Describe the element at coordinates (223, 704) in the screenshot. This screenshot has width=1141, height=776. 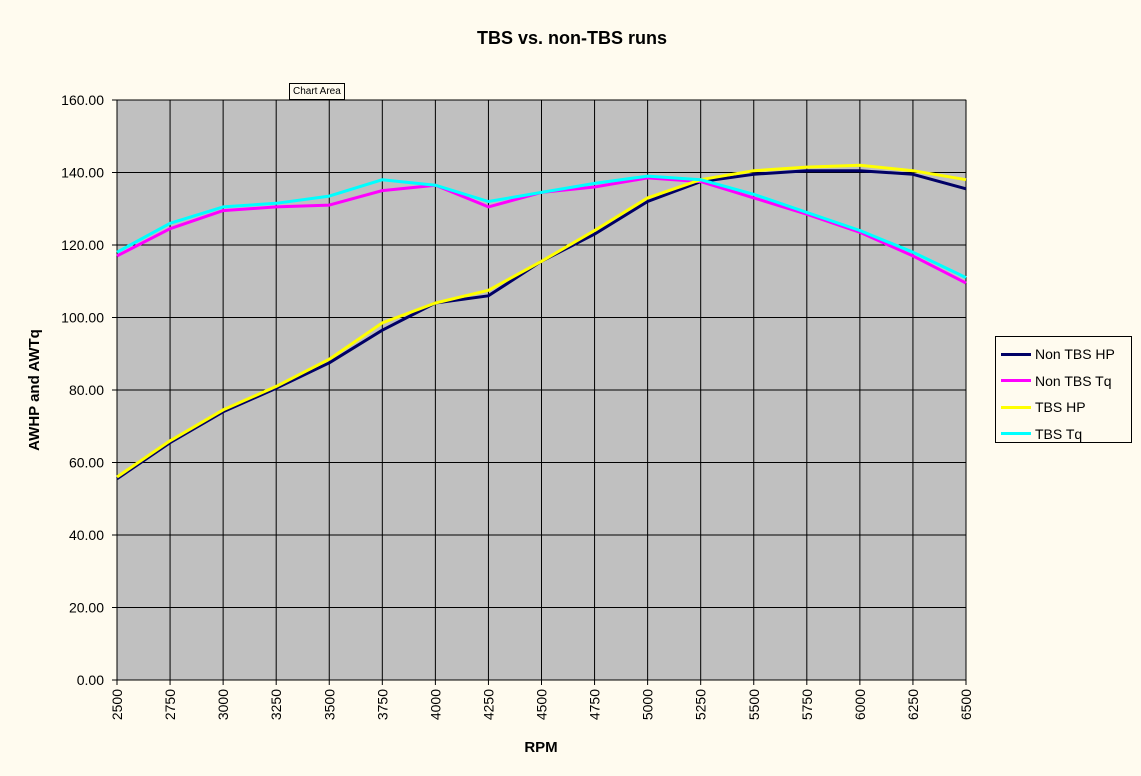
I see `x-tick-label: 3000` at that location.